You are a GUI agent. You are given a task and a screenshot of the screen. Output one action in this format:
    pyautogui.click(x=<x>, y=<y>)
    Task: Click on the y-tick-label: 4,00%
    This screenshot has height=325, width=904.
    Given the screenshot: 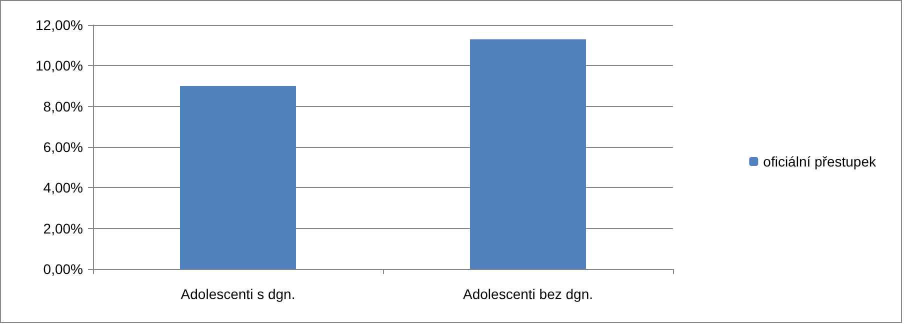 What is the action you would take?
    pyautogui.click(x=63, y=188)
    